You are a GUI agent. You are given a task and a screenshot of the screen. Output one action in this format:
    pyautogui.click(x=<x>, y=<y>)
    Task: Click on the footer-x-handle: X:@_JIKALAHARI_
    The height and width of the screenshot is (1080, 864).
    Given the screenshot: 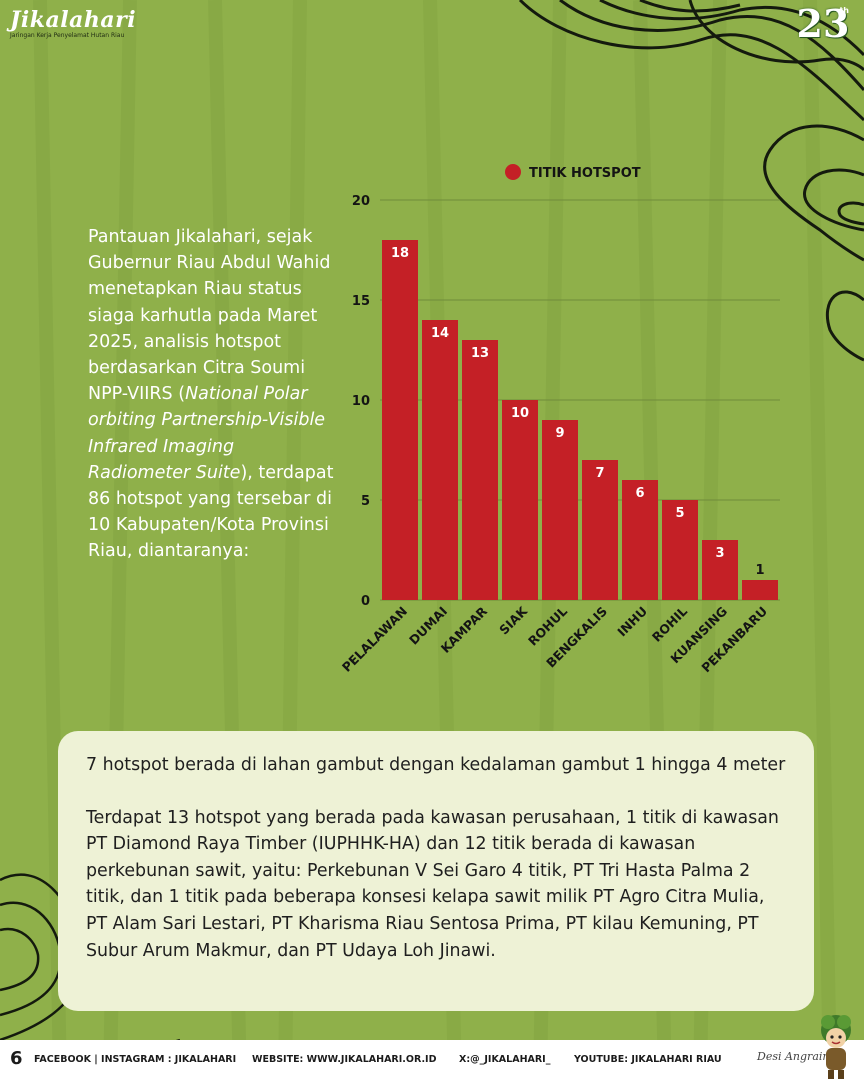 What is the action you would take?
    pyautogui.click(x=505, y=1059)
    